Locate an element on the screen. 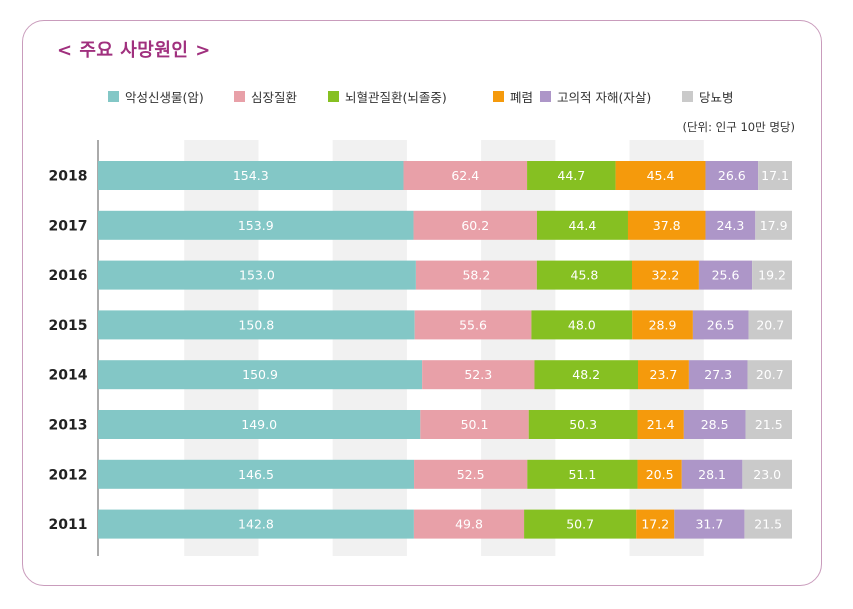 The width and height of the screenshot is (853, 609). bar-value-label: 28.5 is located at coordinates (715, 424).